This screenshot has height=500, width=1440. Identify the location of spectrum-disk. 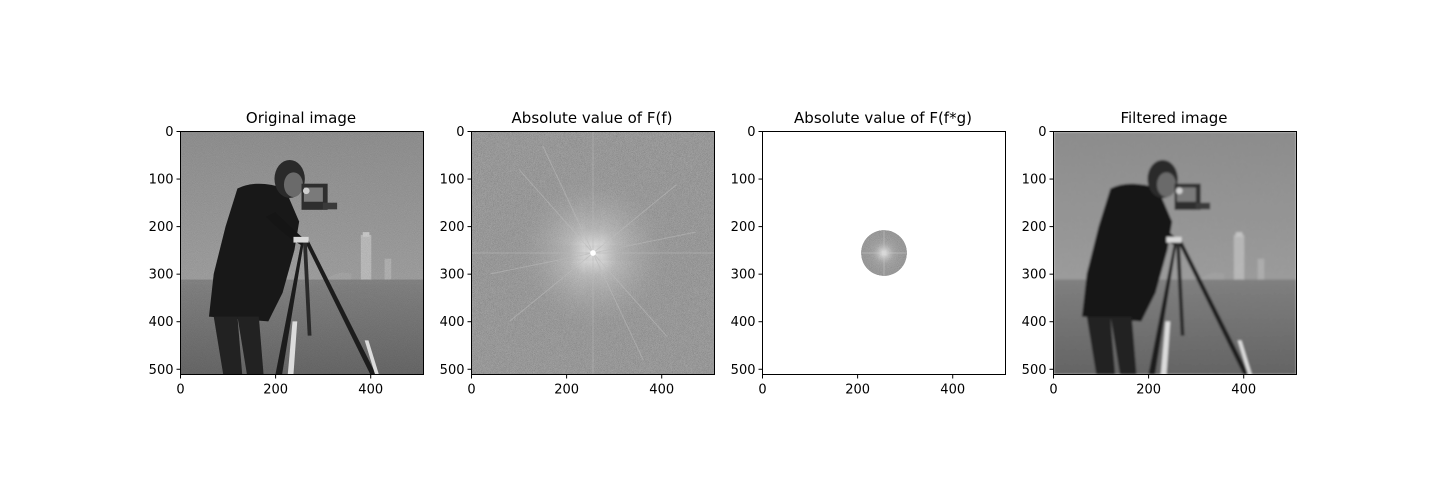
(884, 253).